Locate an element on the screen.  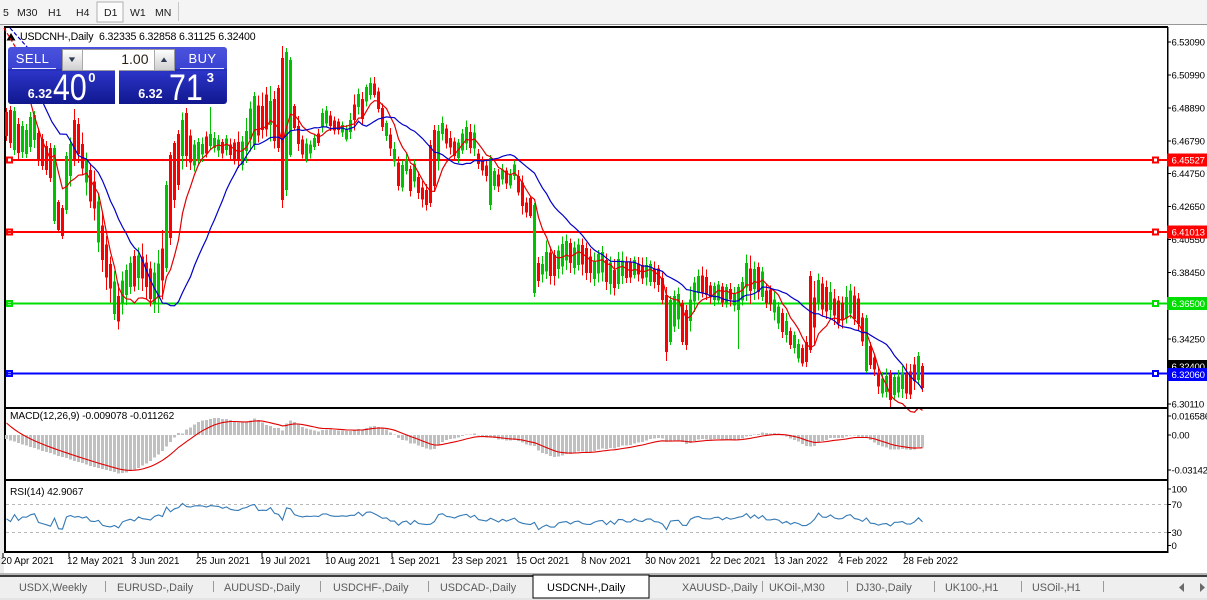
svg-text: 15 Oct 2021 is located at coordinates (542, 561).